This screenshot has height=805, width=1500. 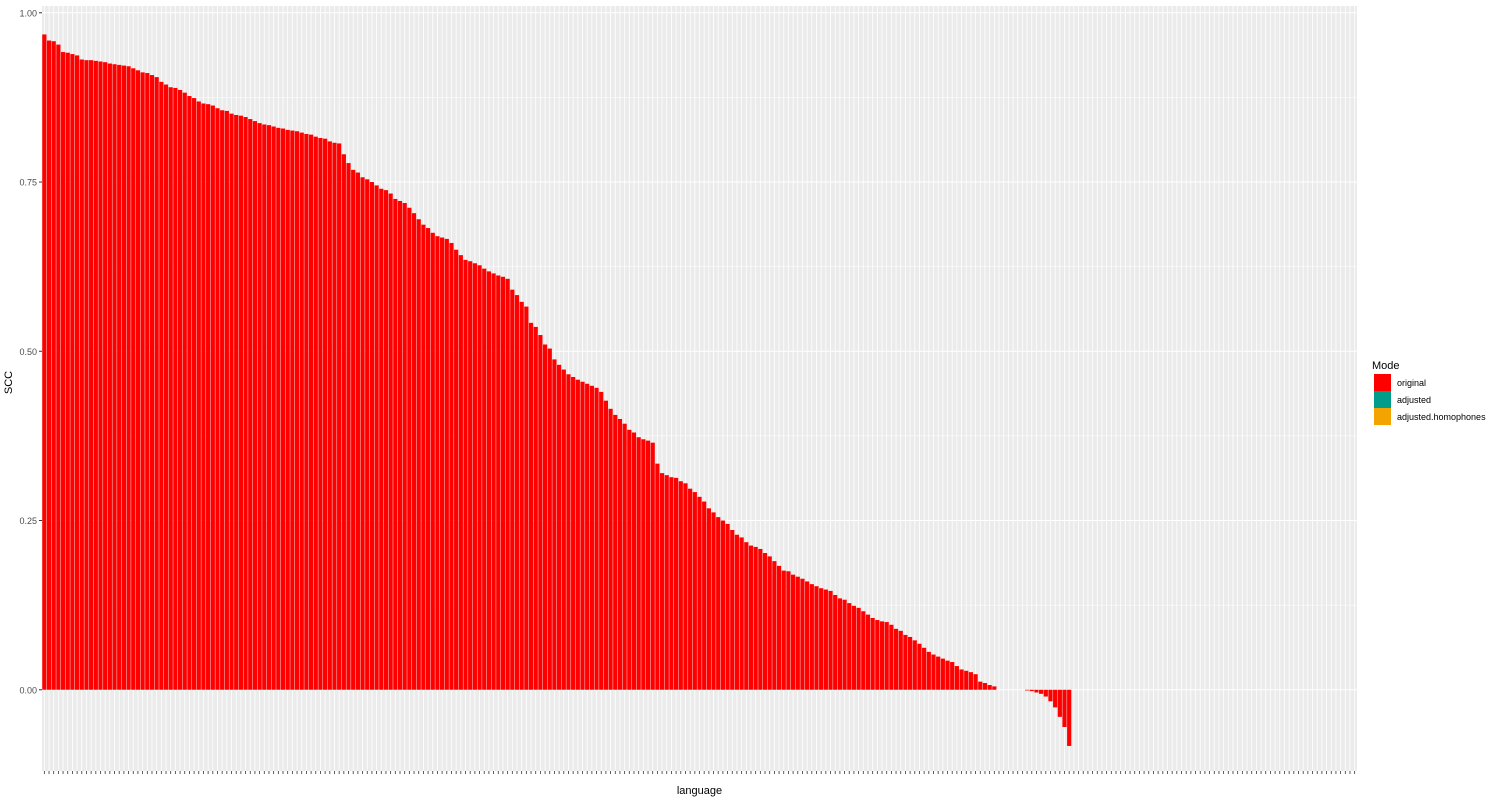 I want to click on legend-key-adjusted-homophones, so click(x=1382, y=416).